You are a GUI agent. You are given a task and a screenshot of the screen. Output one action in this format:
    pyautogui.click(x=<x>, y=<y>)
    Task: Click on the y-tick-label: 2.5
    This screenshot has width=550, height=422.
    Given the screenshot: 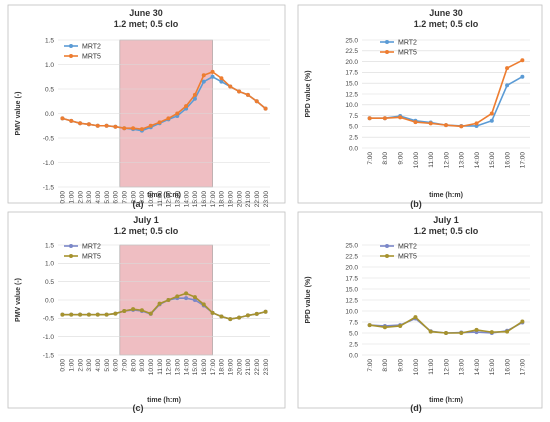 What is the action you would take?
    pyautogui.click(x=353, y=138)
    